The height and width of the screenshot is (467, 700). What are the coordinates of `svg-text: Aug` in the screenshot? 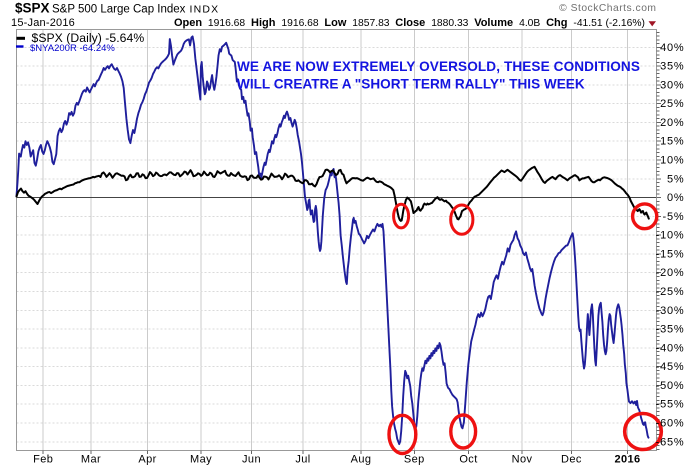 It's located at (361, 460).